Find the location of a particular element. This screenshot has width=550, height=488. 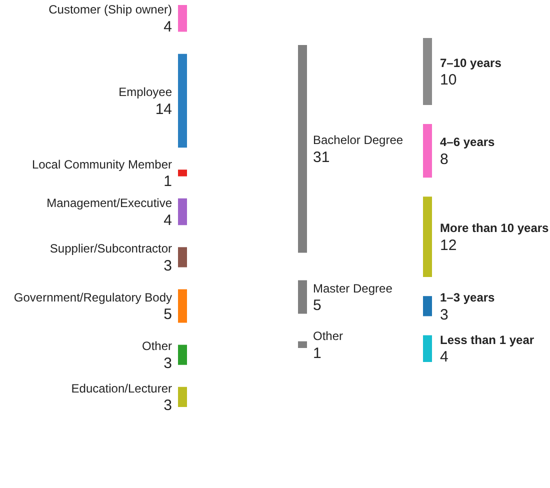

category-label: Less than 1 year is located at coordinates (487, 339).